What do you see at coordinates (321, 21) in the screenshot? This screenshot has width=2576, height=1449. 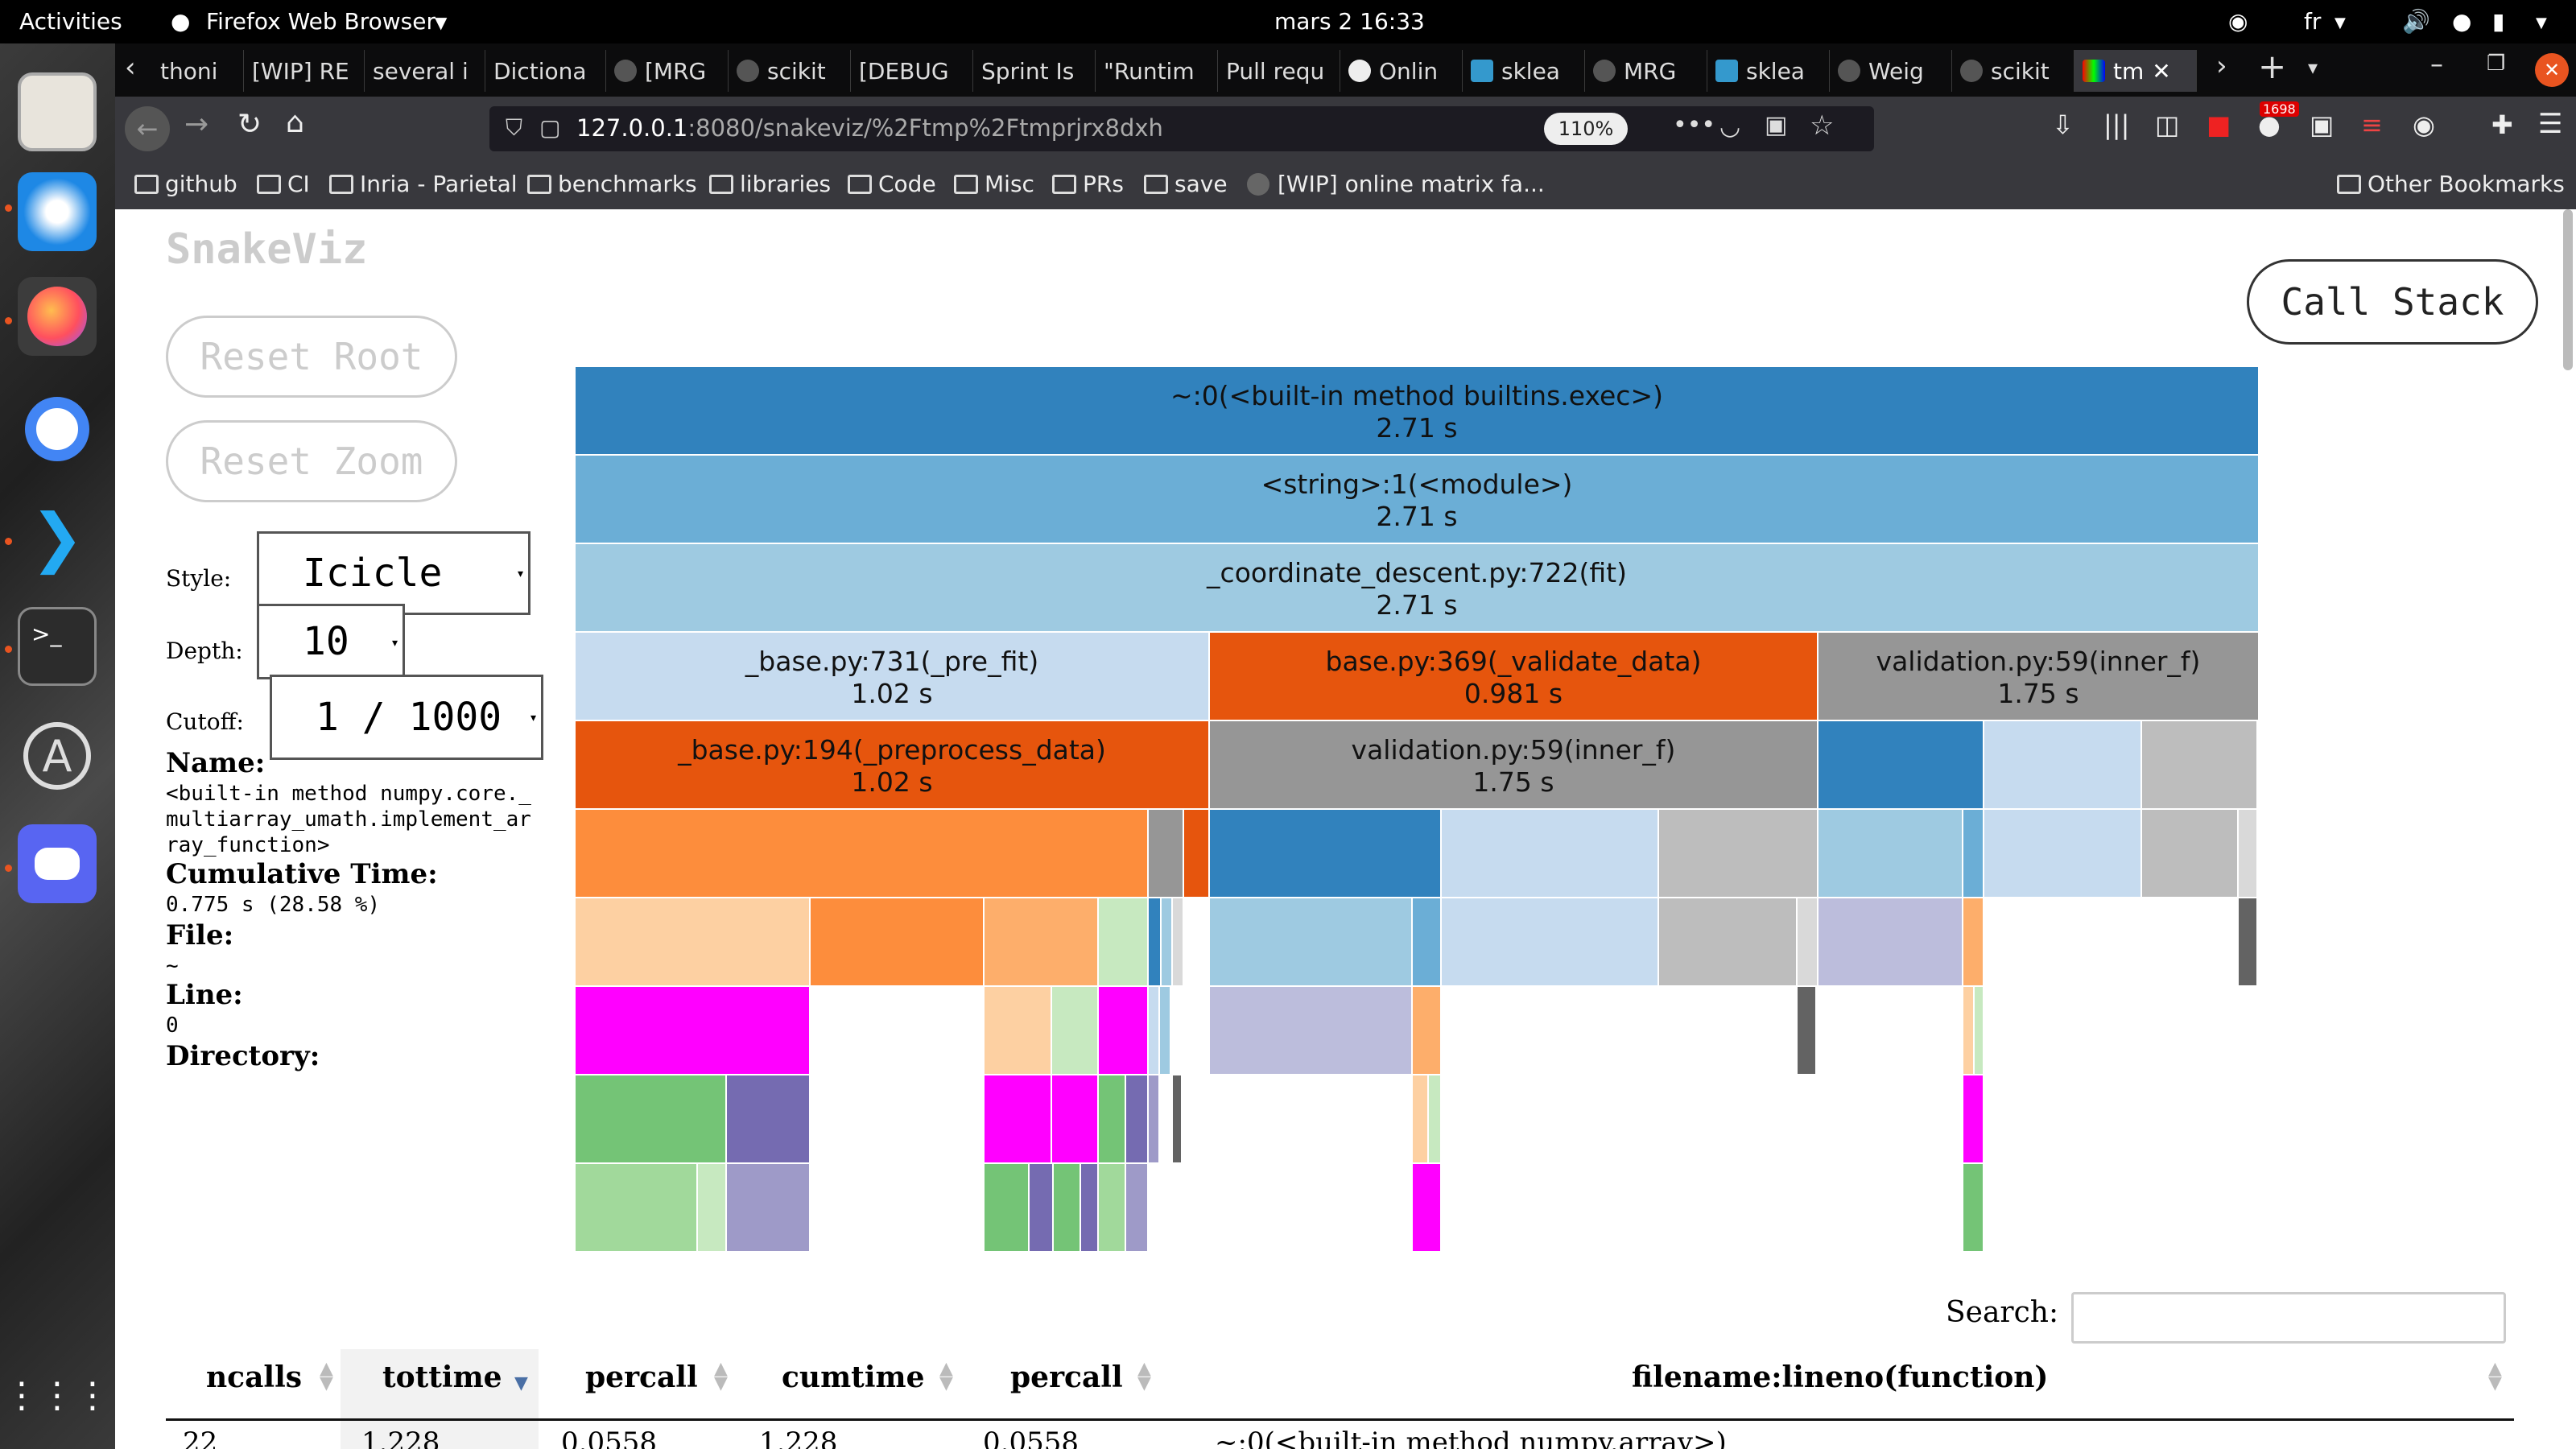 I see `app-menu: Firefox Web Browser` at bounding box center [321, 21].